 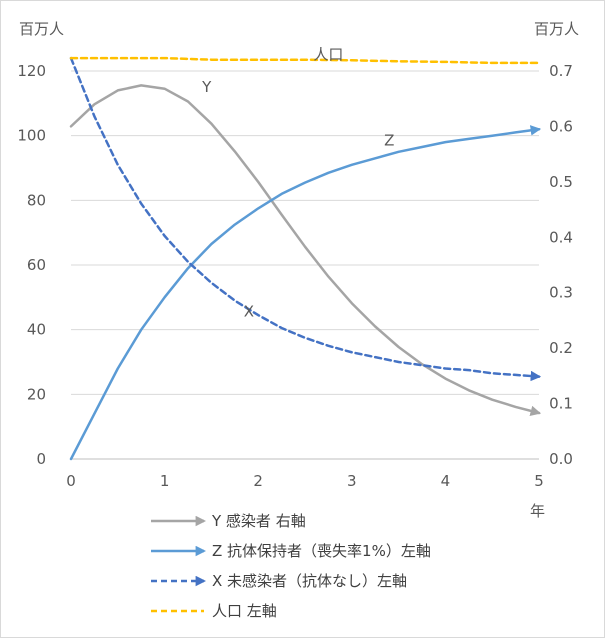 What do you see at coordinates (561, 293) in the screenshot?
I see `right-tick-label: 0.3` at bounding box center [561, 293].